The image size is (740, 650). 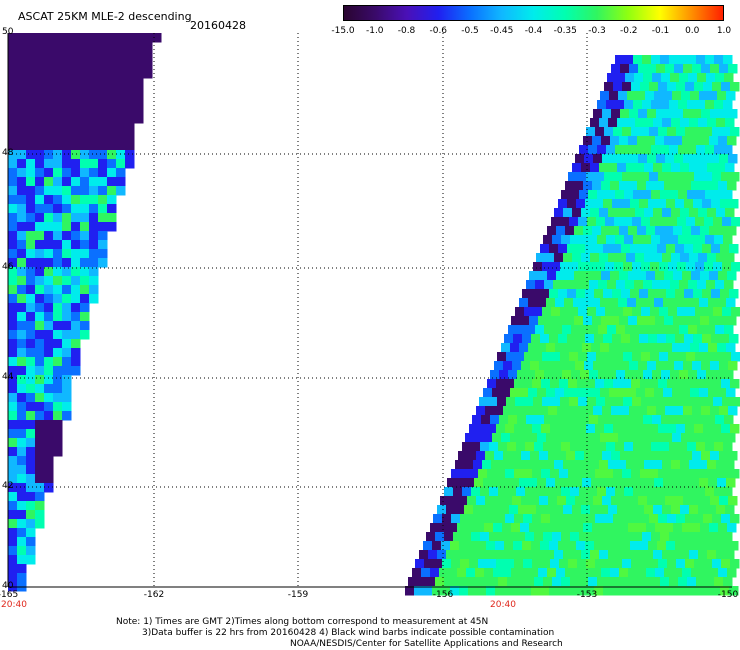 I want to click on colorbar-label: -0.6, so click(x=438, y=31).